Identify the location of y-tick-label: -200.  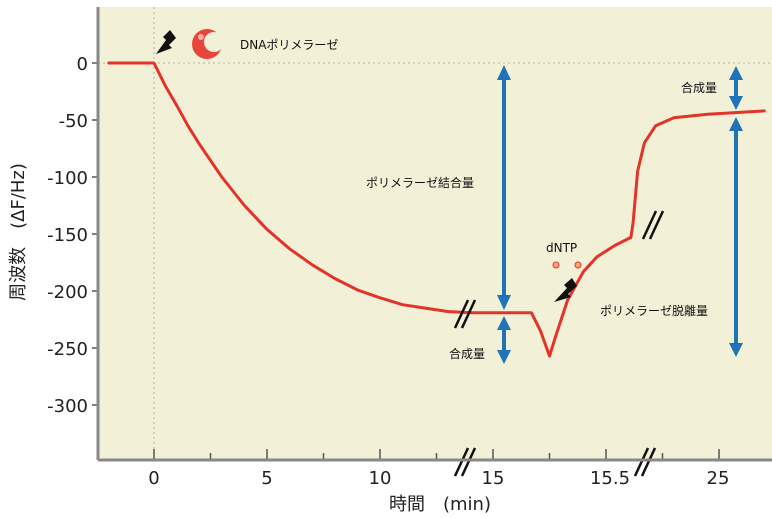
(67, 292).